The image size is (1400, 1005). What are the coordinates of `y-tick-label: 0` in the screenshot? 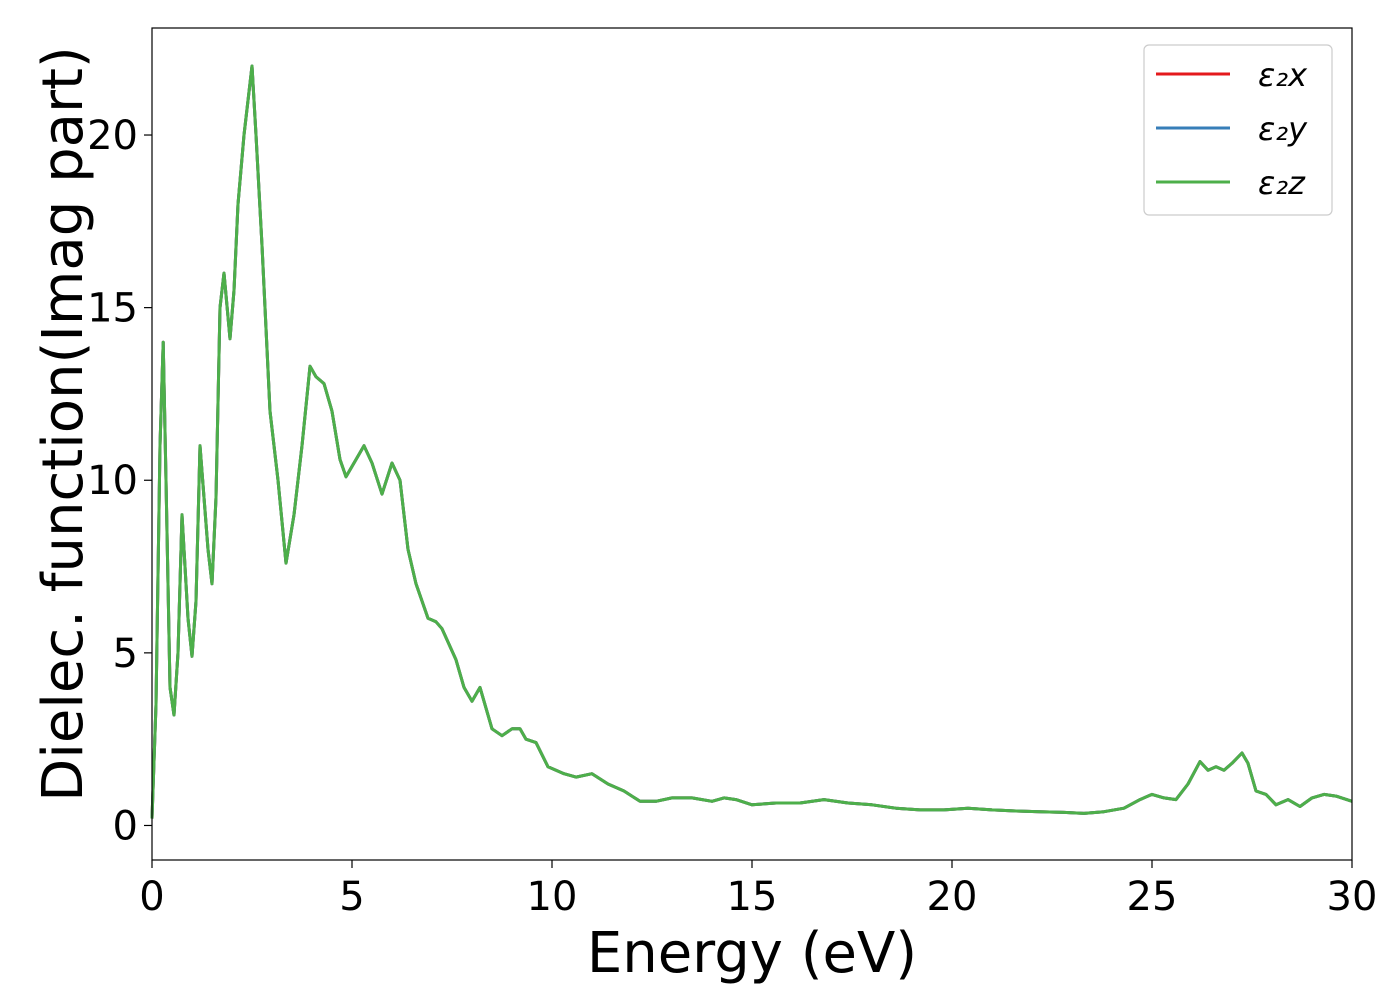 It's located at (125, 826).